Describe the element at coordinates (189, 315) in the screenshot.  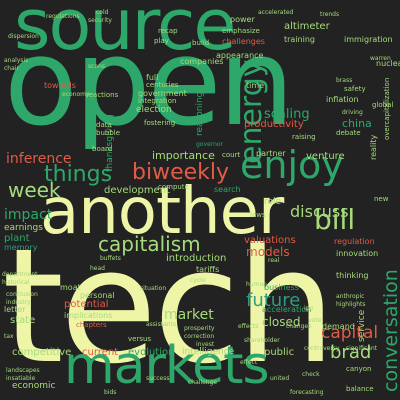
I see `cloud-word-market: market` at that location.